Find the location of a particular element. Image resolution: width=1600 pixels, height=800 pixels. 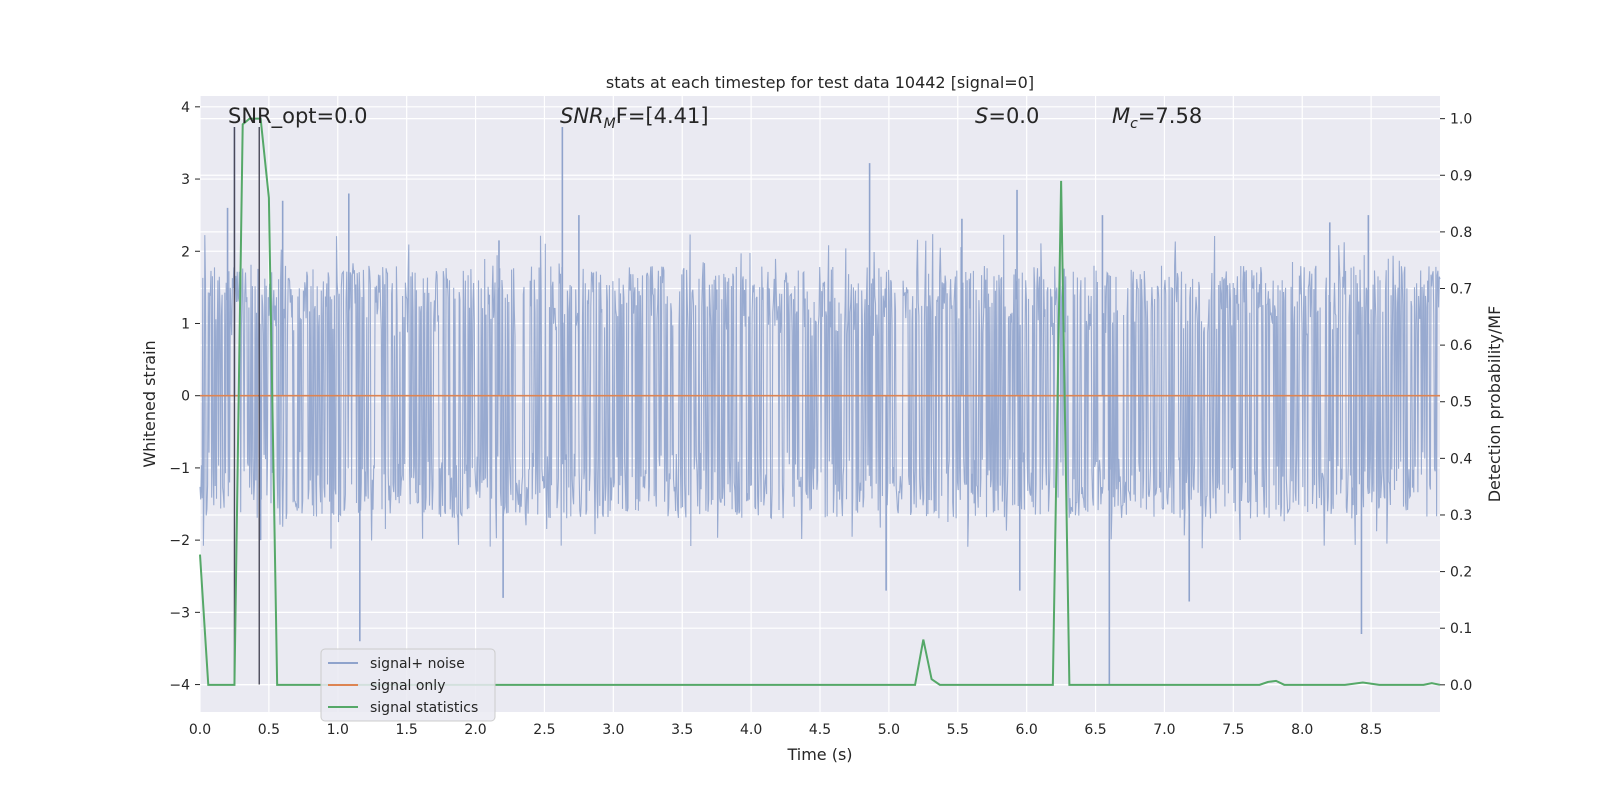

x-tick-label: 3.5 is located at coordinates (682, 730).